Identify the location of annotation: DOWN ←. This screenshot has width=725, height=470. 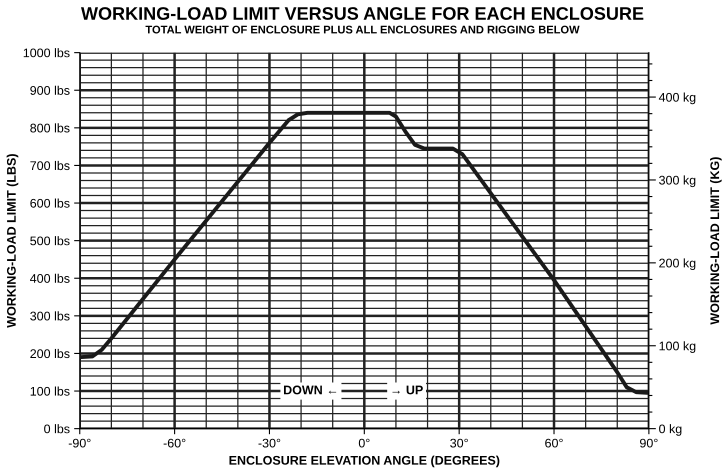
(310, 390).